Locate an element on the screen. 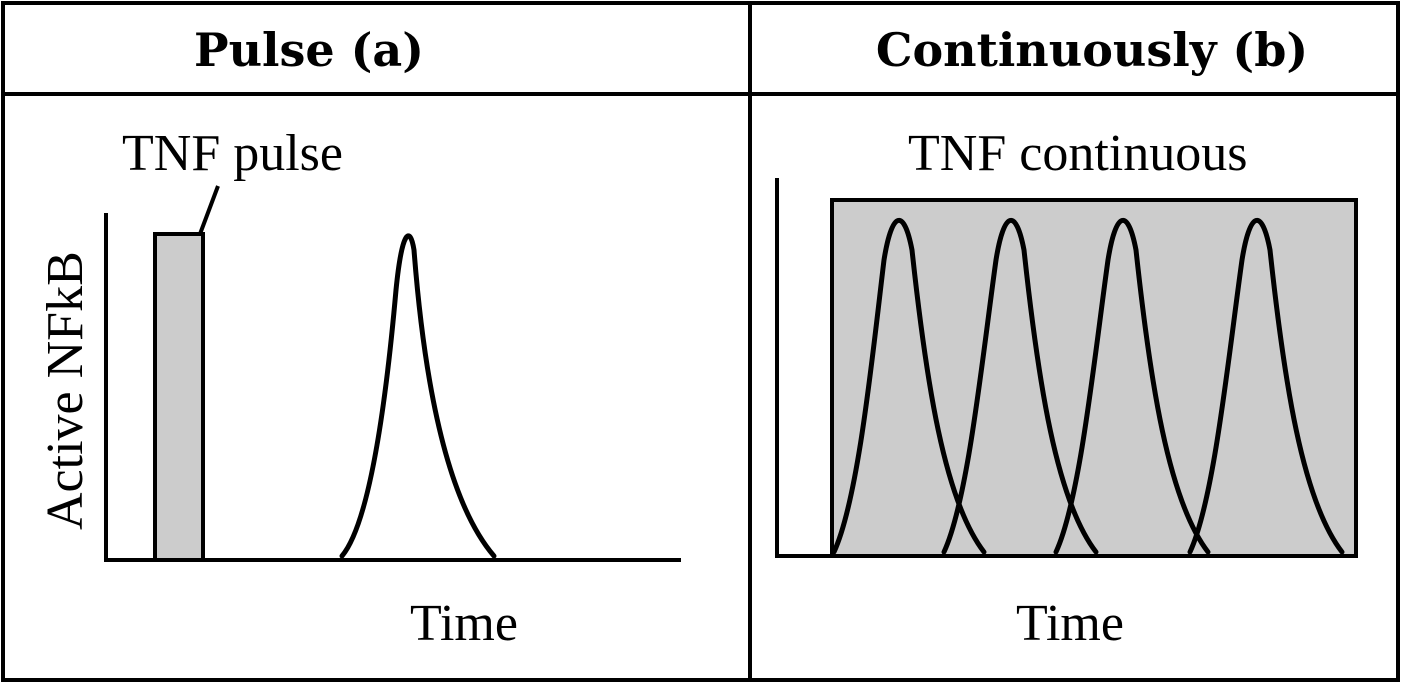 Image resolution: width=1401 pixels, height=683 pixels. panel-b-tnf-label: TNF continuous is located at coordinates (1077, 153).